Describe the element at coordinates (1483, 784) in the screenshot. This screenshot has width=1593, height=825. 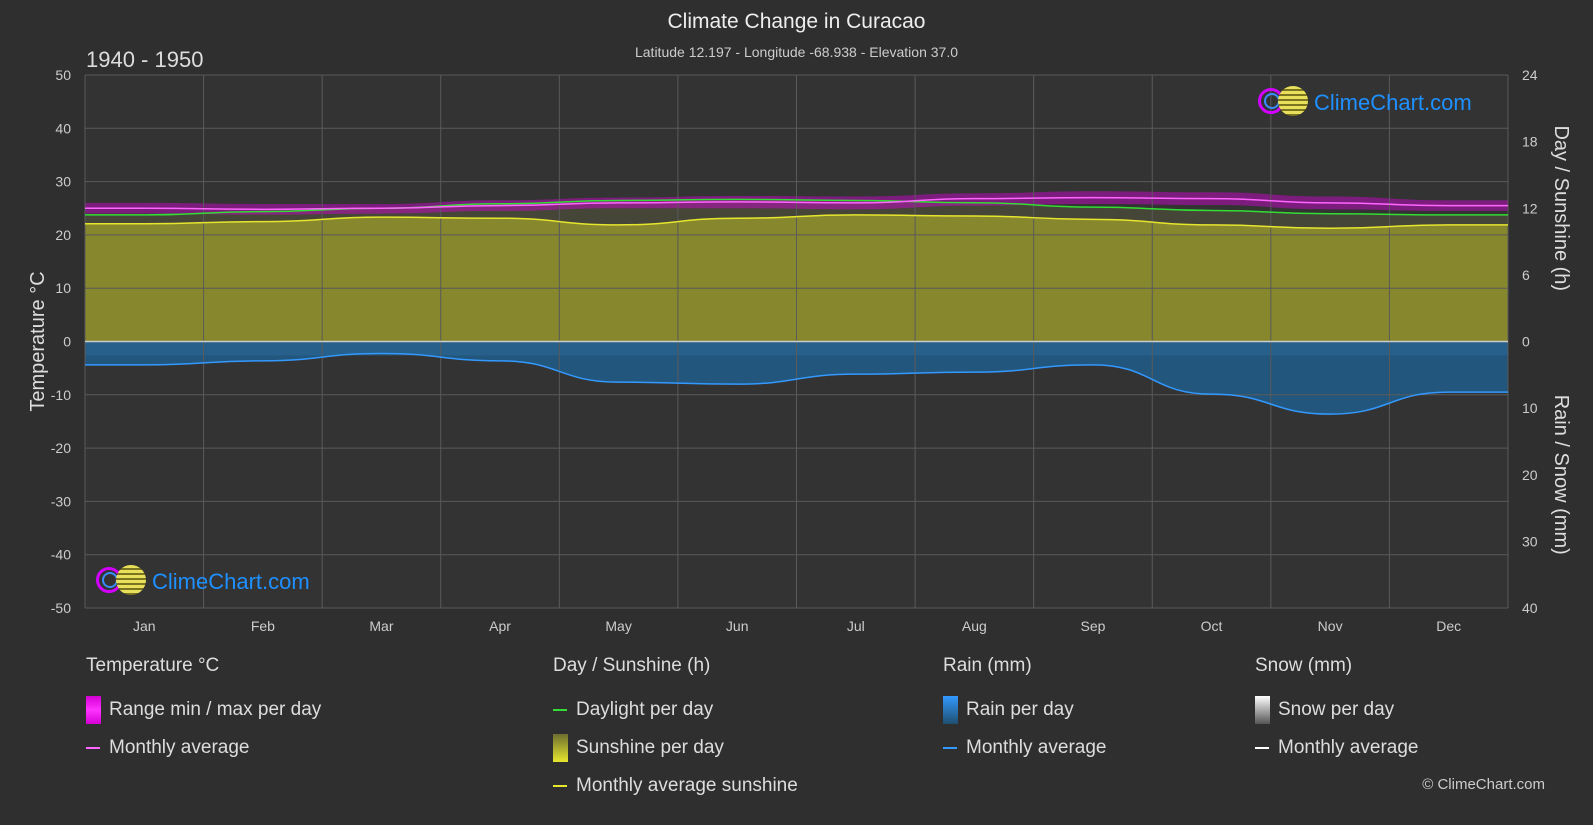
I see `copyright-text: © ClimeChart.com` at that location.